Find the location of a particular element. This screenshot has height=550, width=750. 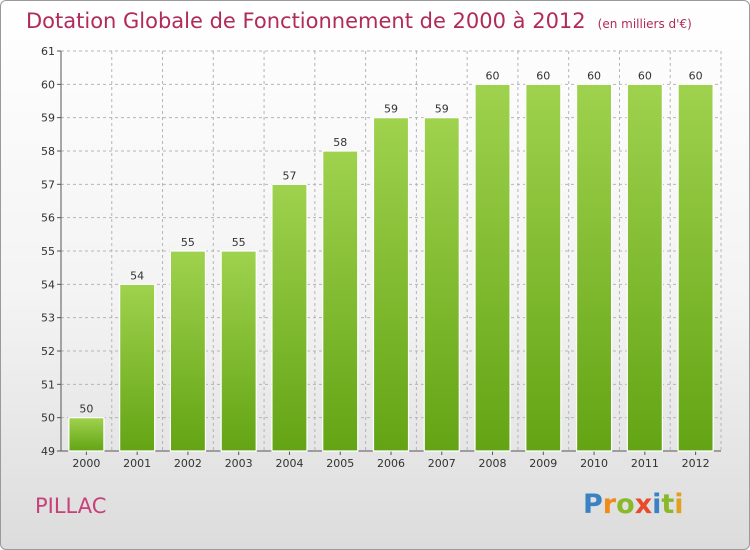

y-tick-label: 55 is located at coordinates (48, 251).